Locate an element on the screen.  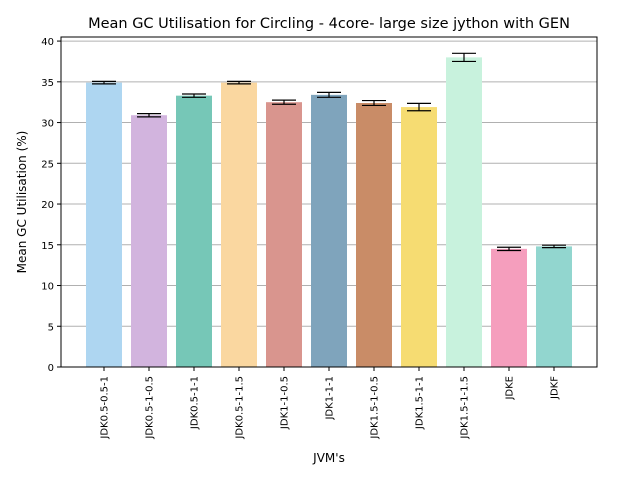
y-tick-label: 30 is located at coordinates (47, 124).